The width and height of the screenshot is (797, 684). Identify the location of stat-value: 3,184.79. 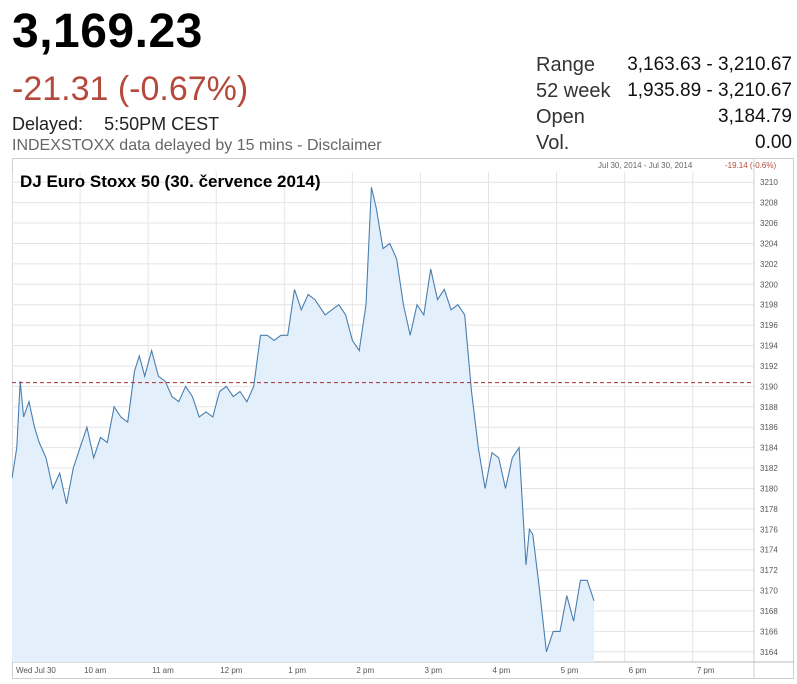
(755, 116).